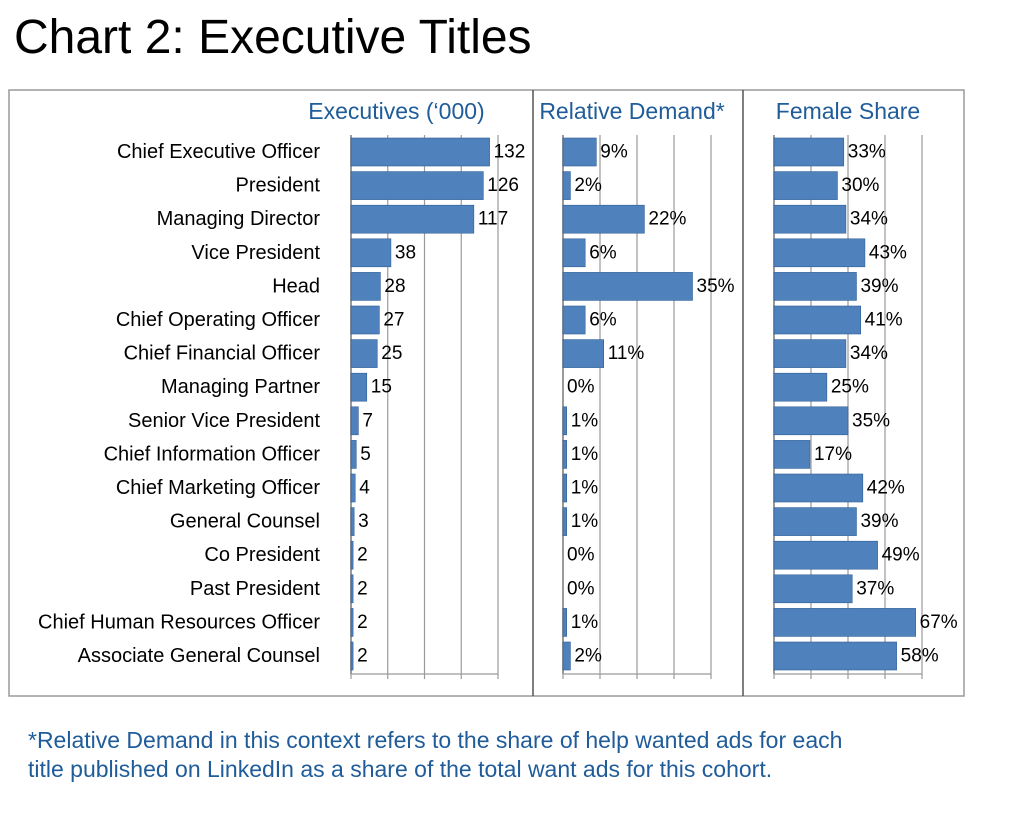 This screenshot has width=1024, height=822. Describe the element at coordinates (218, 488) in the screenshot. I see `category-label: Chief Marketing Officer` at that location.